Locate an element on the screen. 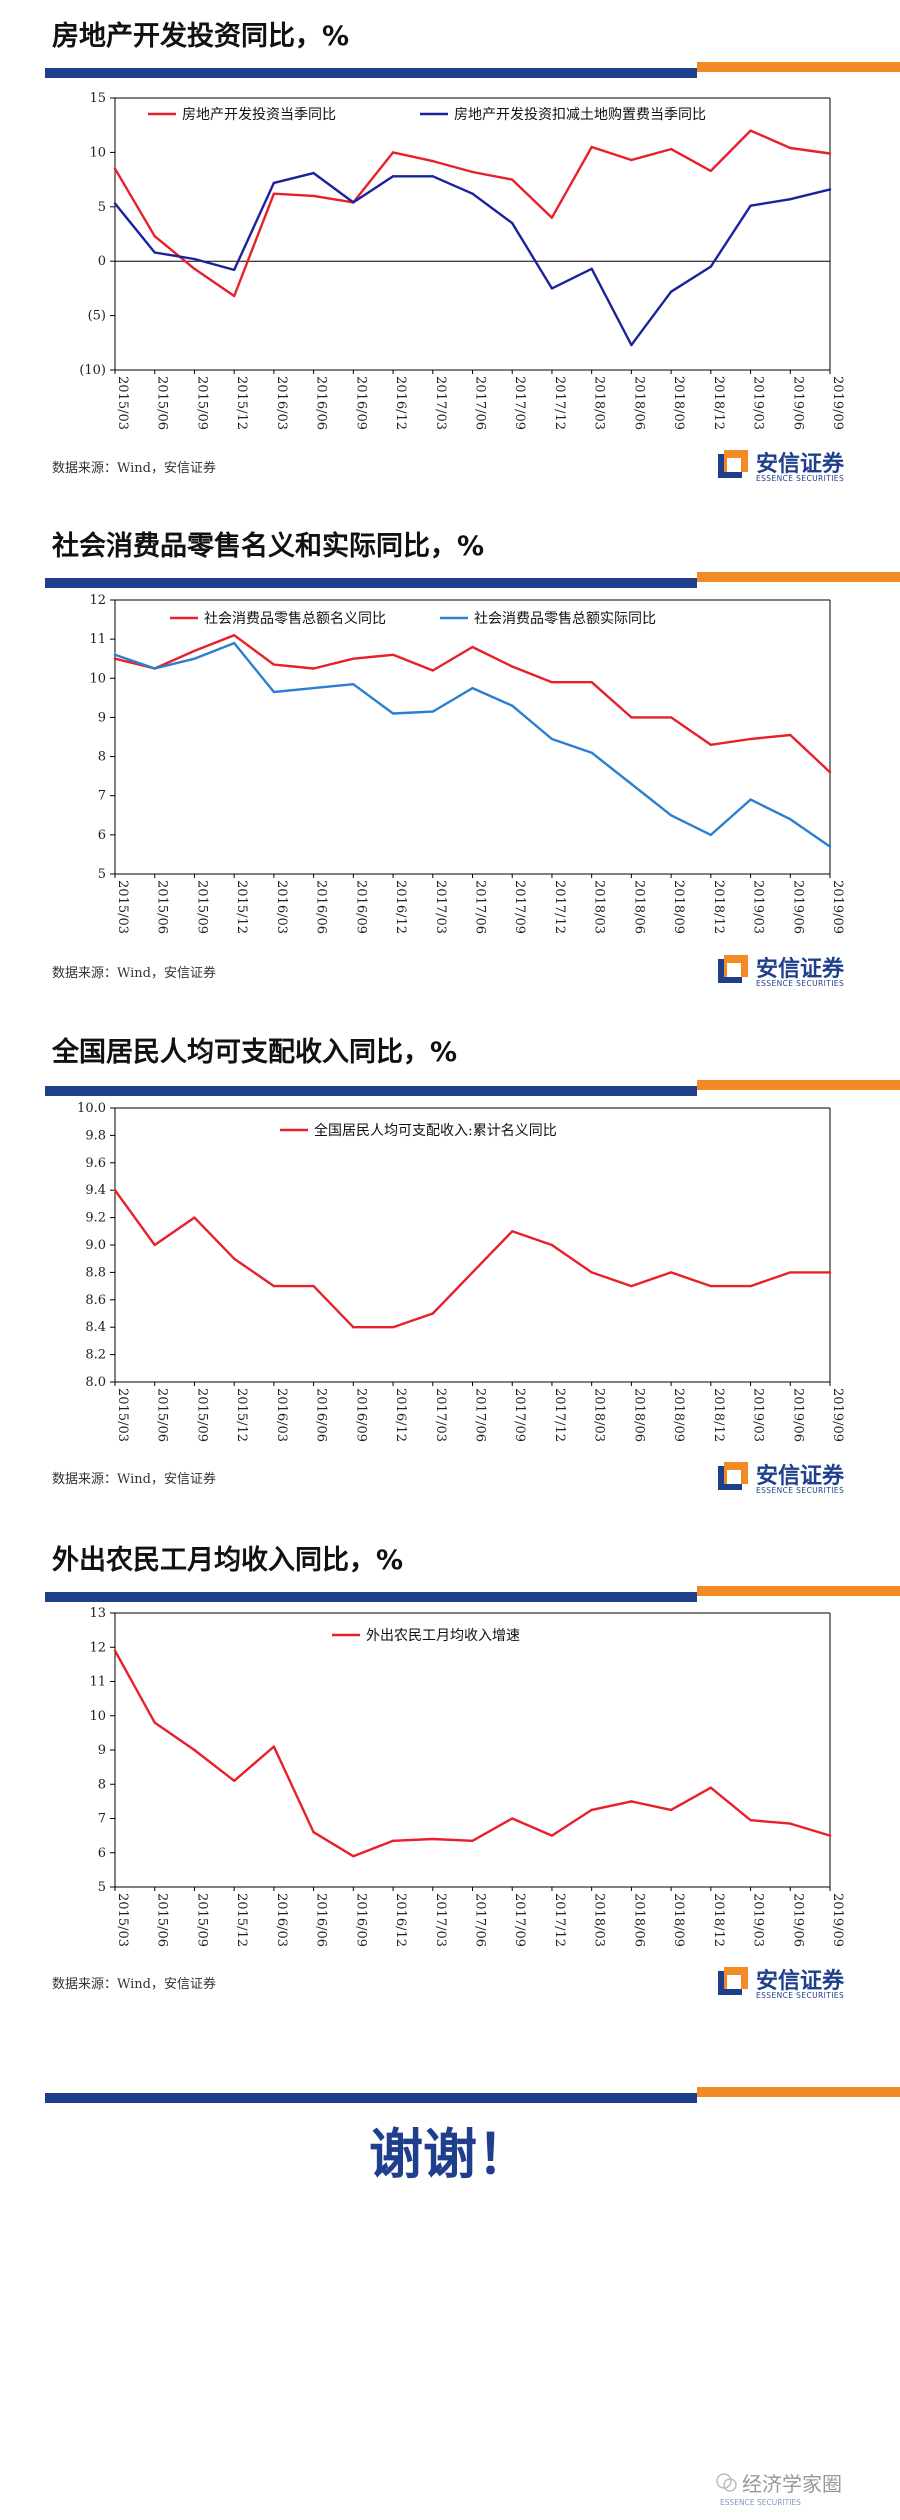 This screenshot has height=2520, width=900. y-tick-label: 13 is located at coordinates (97, 1613).